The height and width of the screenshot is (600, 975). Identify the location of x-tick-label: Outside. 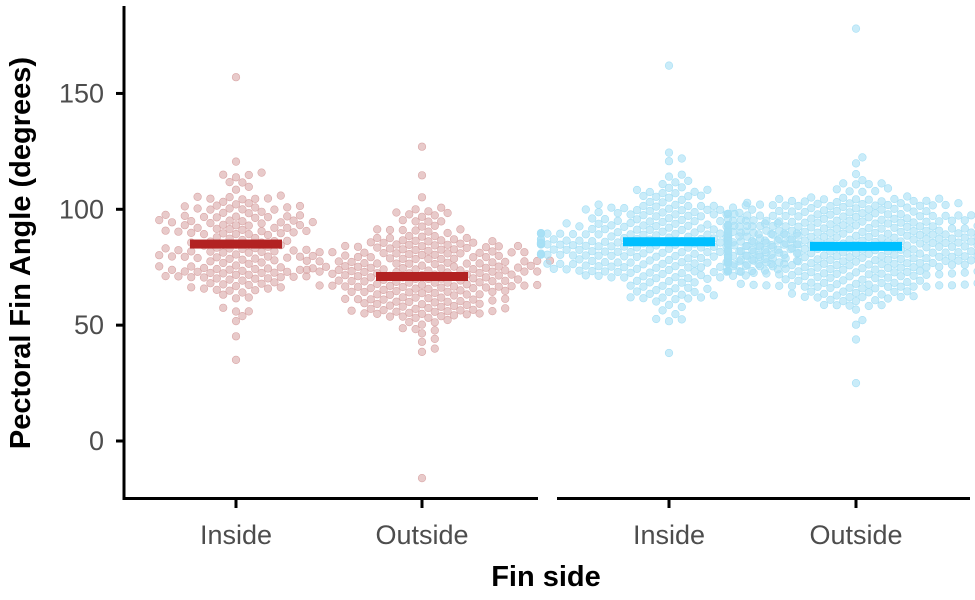
(421, 535).